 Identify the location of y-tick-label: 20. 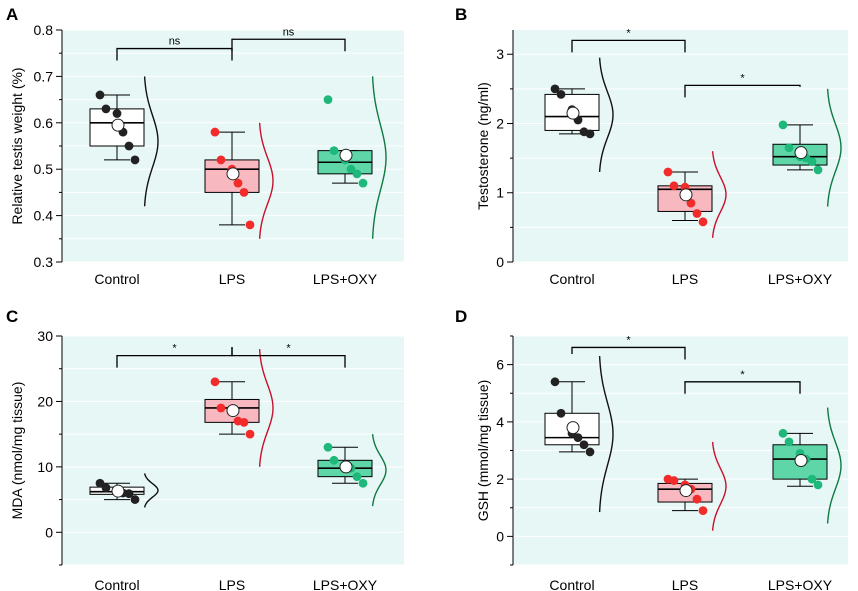
(45, 401).